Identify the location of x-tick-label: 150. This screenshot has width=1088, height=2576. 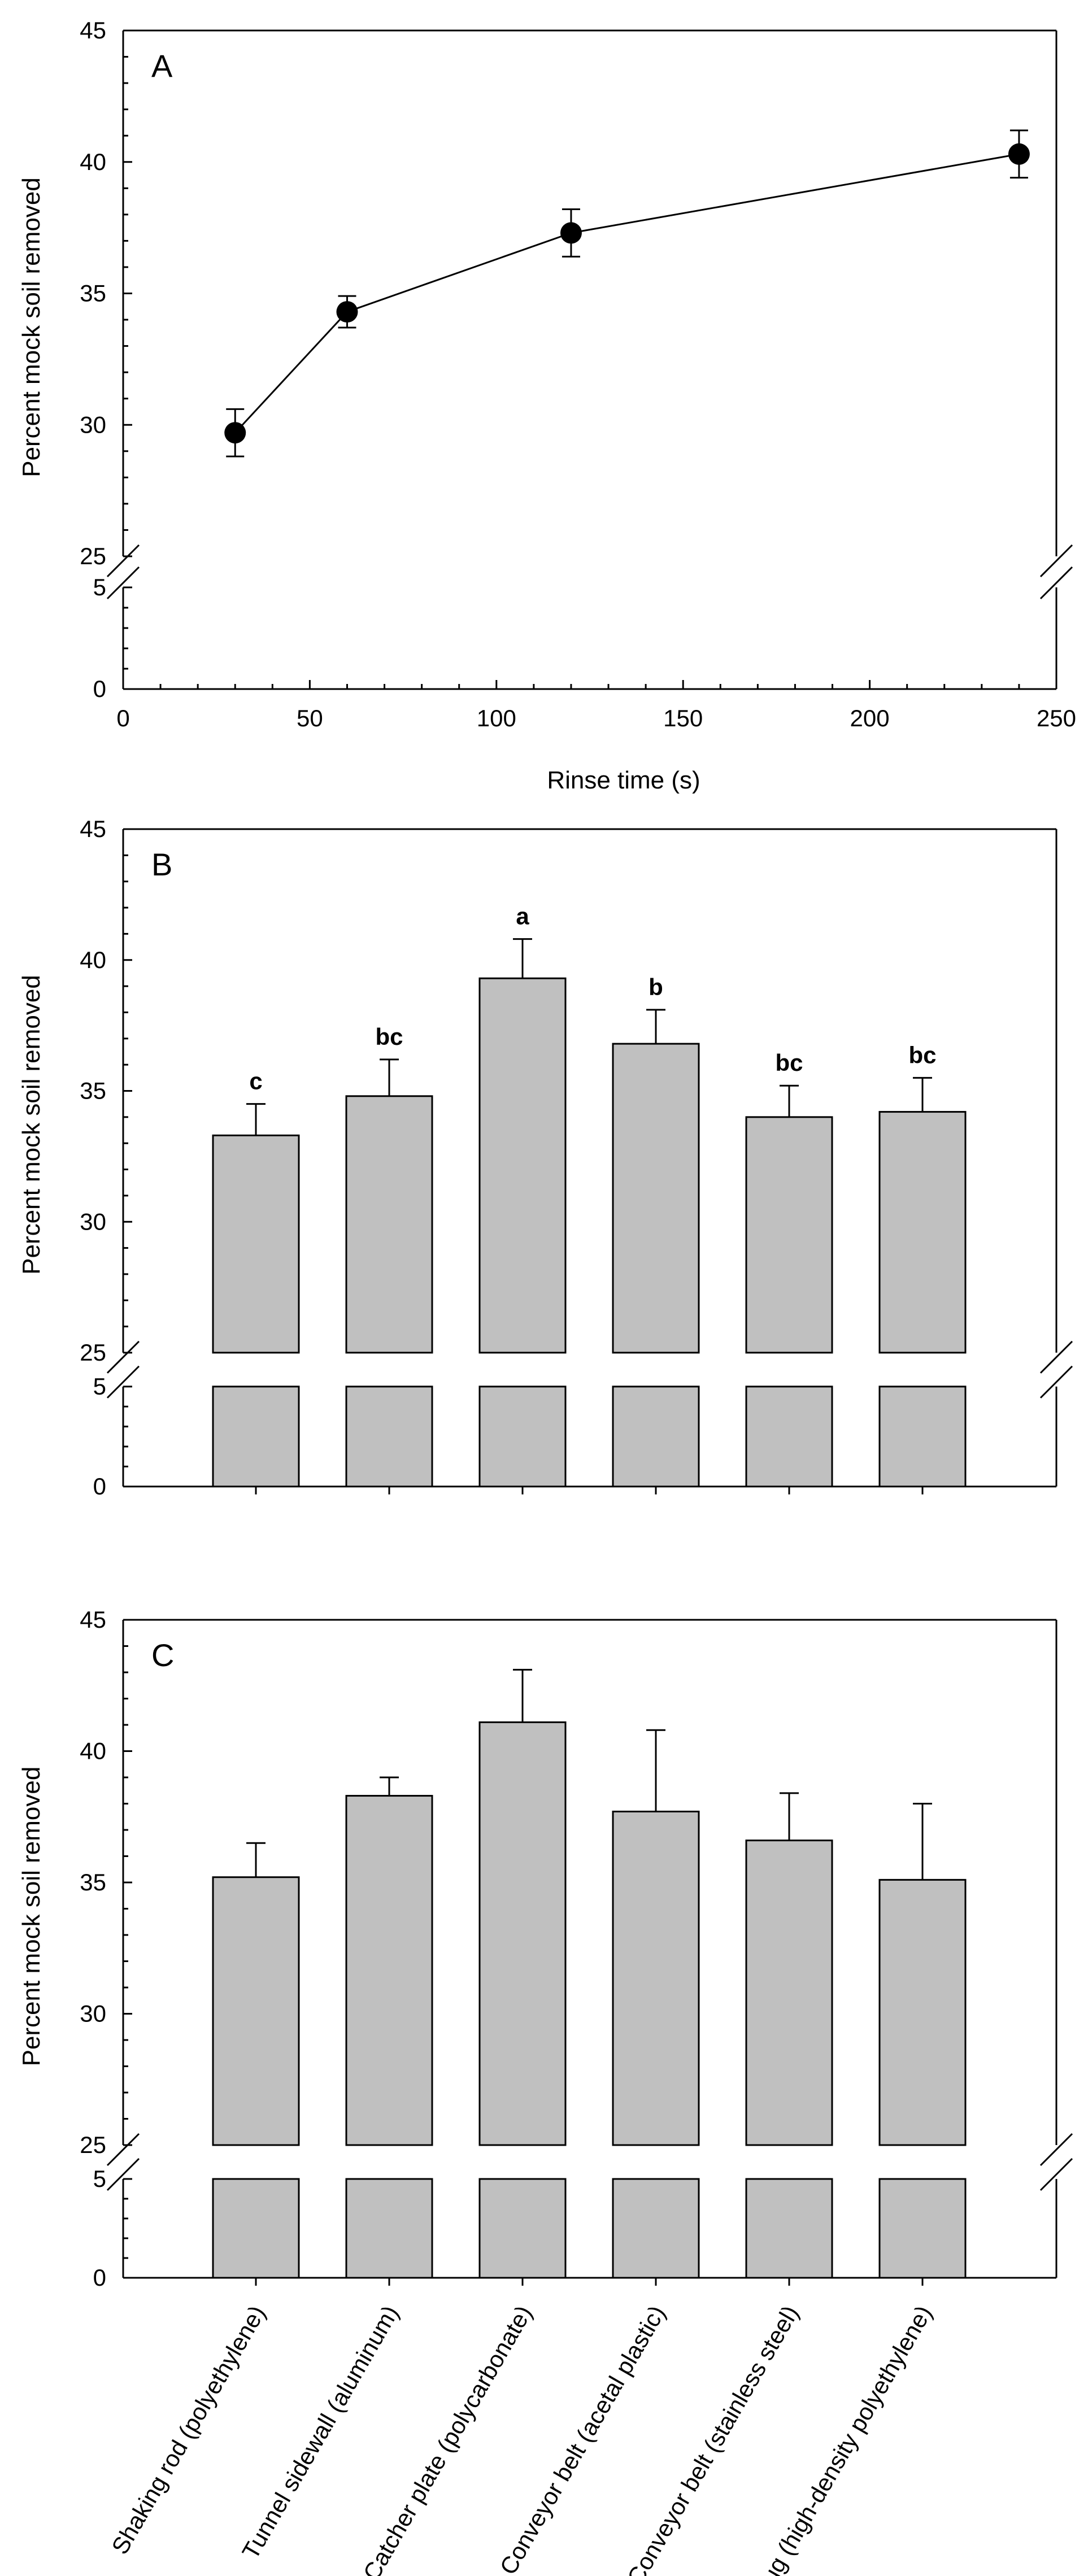
(683, 718).